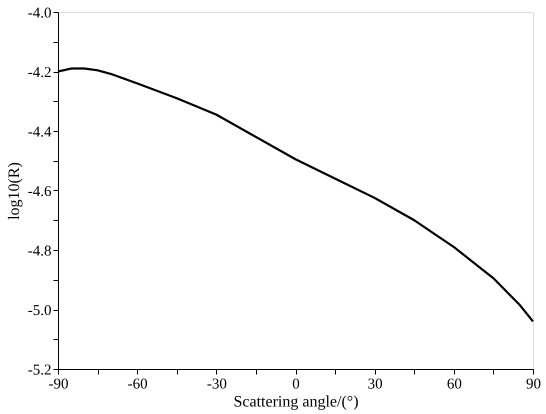 The image size is (546, 414). What do you see at coordinates (40, 192) in the screenshot?
I see `y-tick-label: -4.6` at bounding box center [40, 192].